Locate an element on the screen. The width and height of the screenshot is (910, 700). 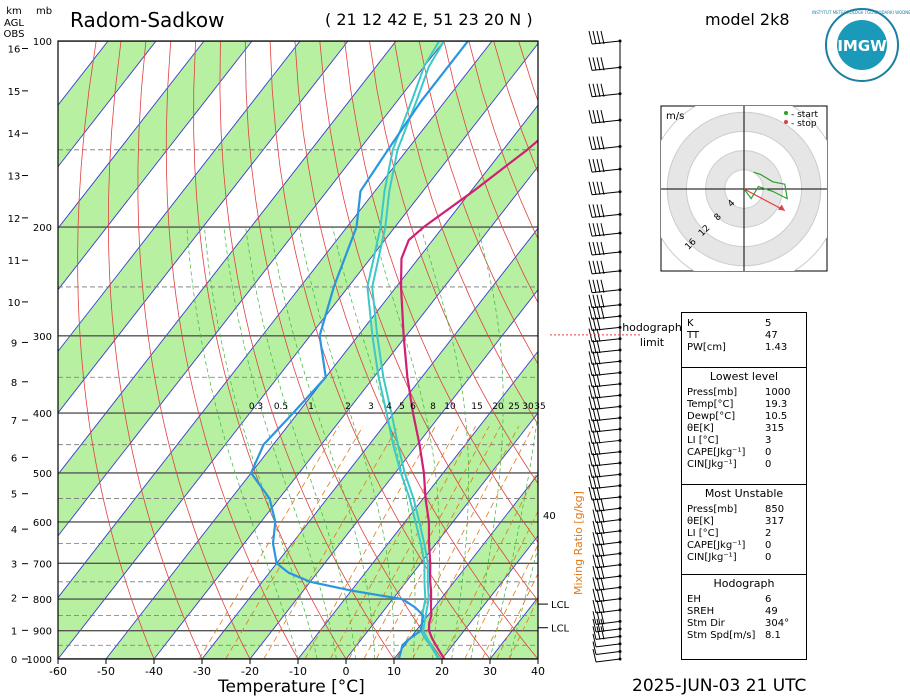
km-unit-label: km is located at coordinates (14, 11).